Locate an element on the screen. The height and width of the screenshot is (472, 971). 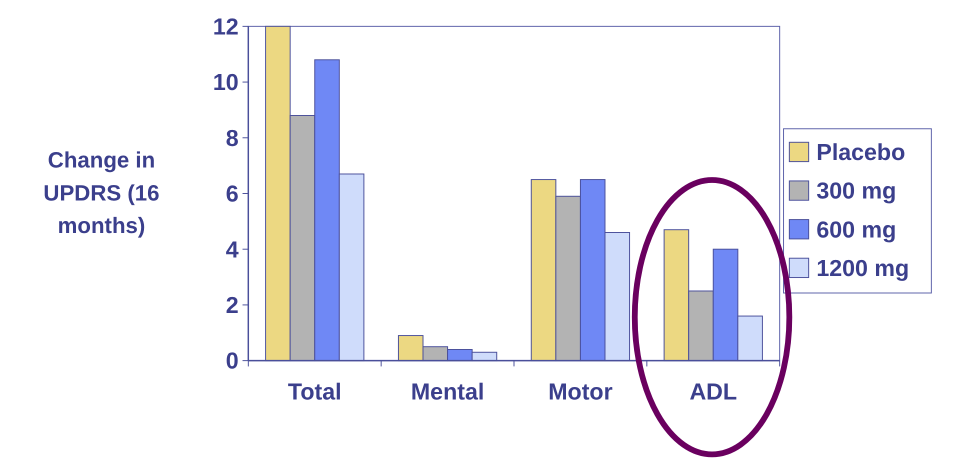
y-tick-label: 8 is located at coordinates (232, 137).